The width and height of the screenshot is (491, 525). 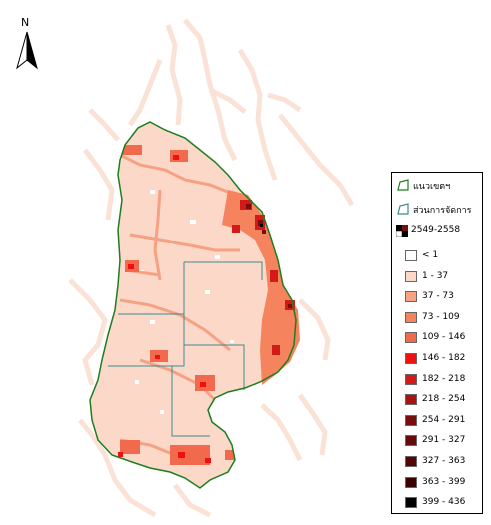 I want to click on legend-class-label: 182 - 218, so click(x=444, y=378).